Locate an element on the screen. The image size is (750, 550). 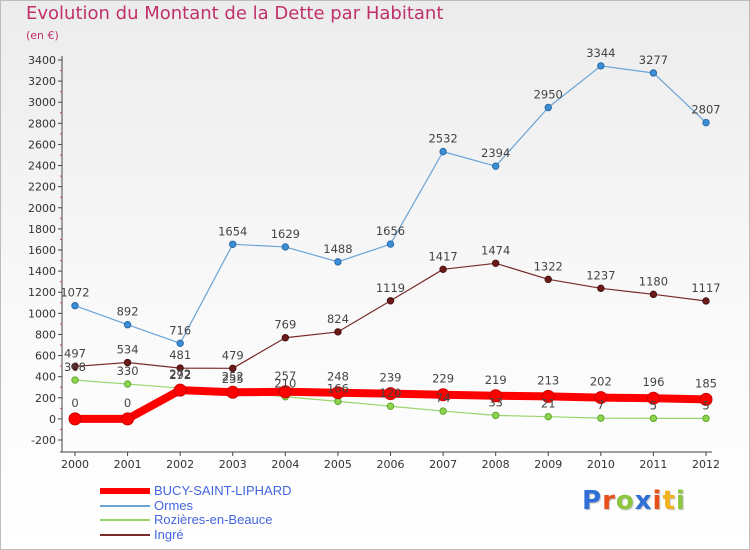
y-tick-label: 400 is located at coordinates (45, 377).